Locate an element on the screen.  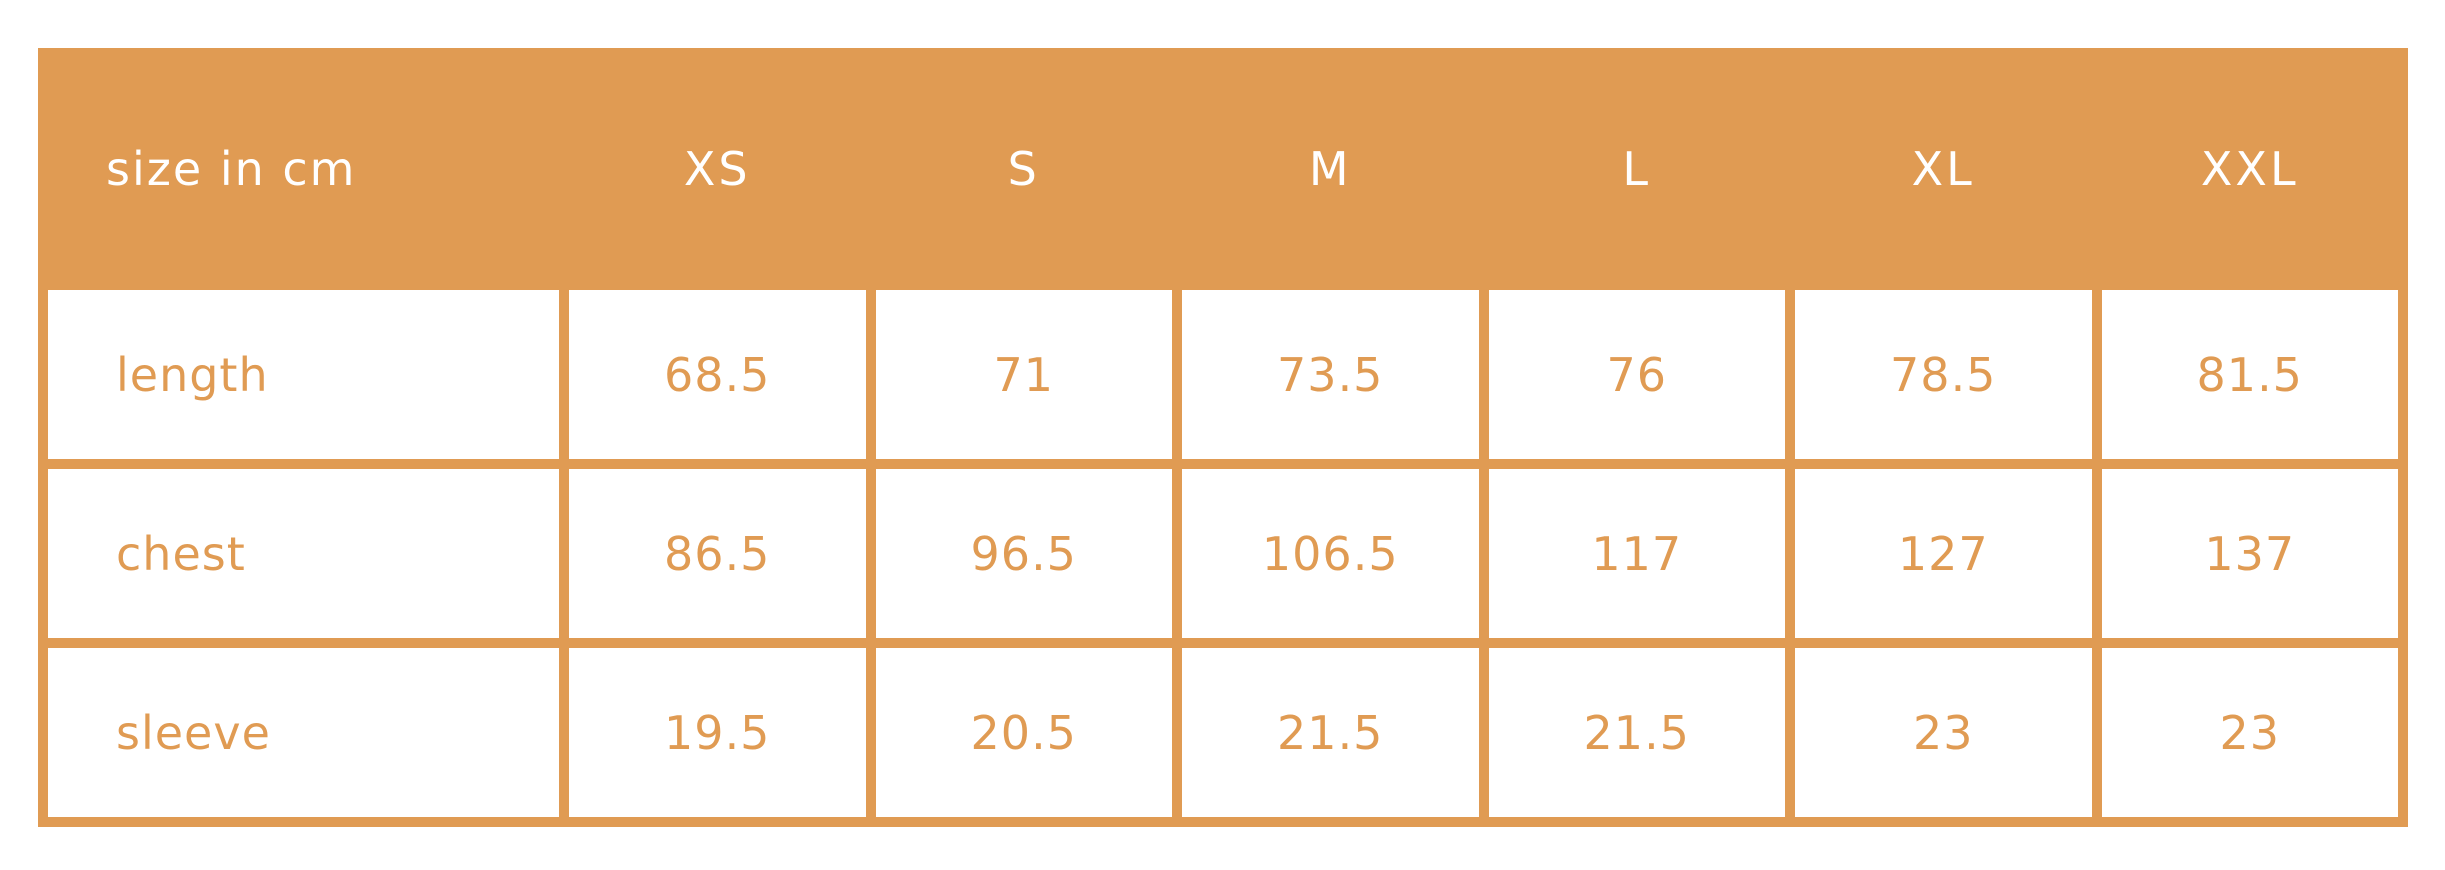
corner-label: size in cm is located at coordinates (303, 169).